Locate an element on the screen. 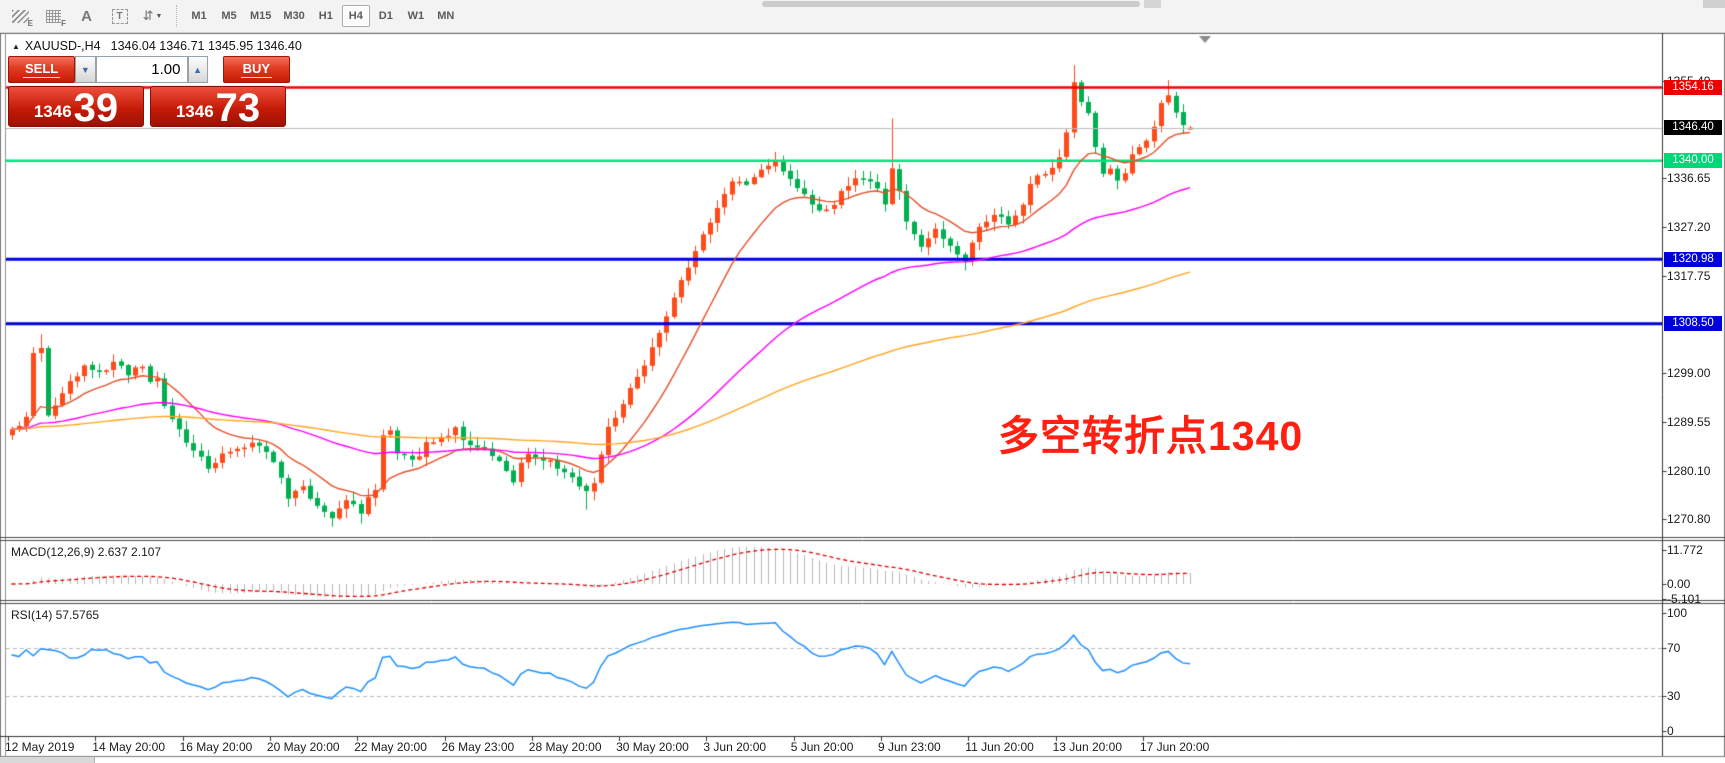 This screenshot has width=1725, height=763. volume-input is located at coordinates (141, 69).